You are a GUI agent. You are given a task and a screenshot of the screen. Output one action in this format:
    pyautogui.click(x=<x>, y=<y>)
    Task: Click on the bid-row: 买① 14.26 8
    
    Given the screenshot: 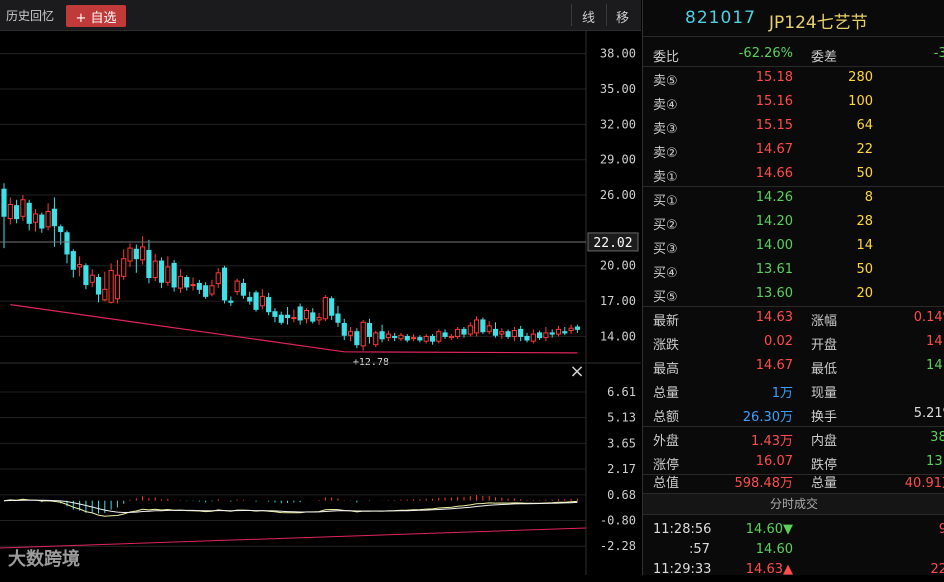 What is the action you would take?
    pyautogui.click(x=793, y=198)
    